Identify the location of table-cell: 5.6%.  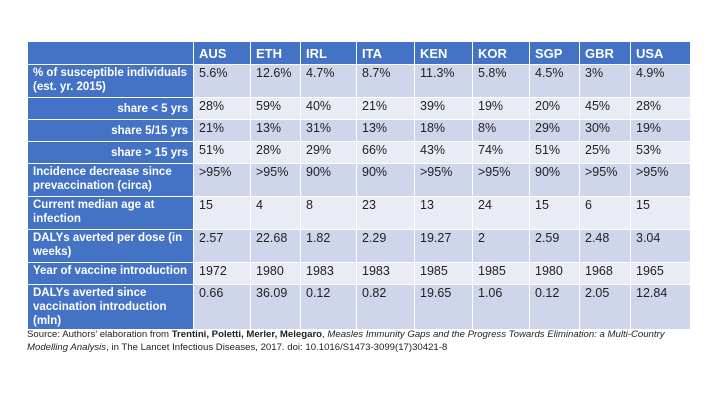
(222, 81).